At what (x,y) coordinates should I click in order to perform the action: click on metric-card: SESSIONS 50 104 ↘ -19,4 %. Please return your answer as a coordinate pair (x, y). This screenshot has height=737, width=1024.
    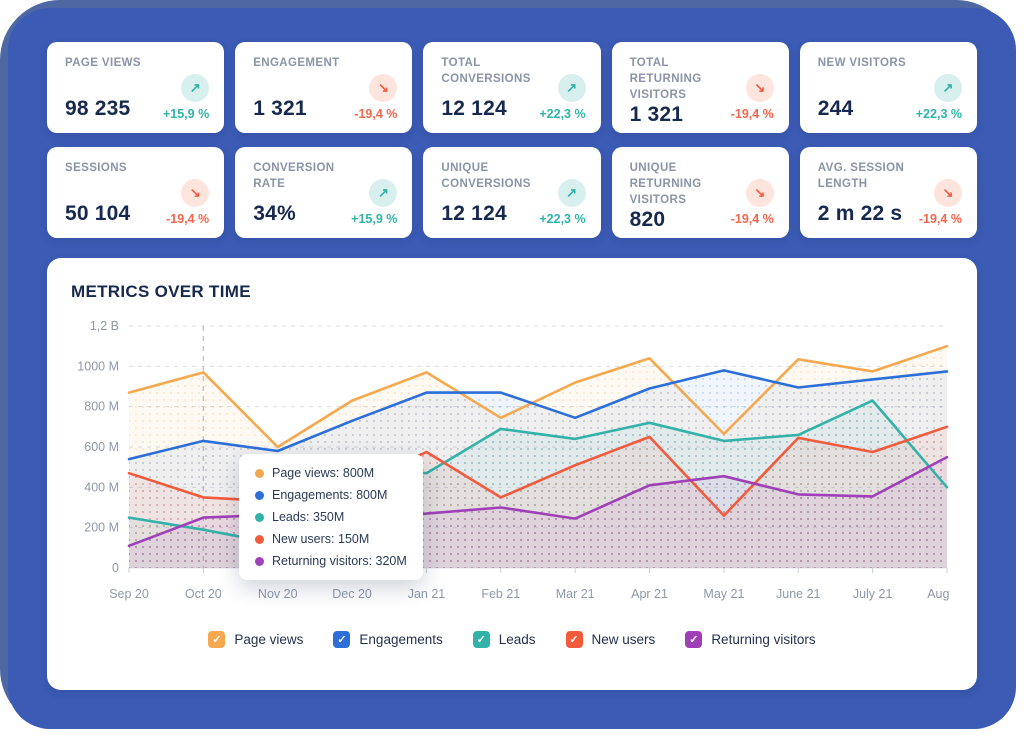
    Looking at the image, I should click on (136, 192).